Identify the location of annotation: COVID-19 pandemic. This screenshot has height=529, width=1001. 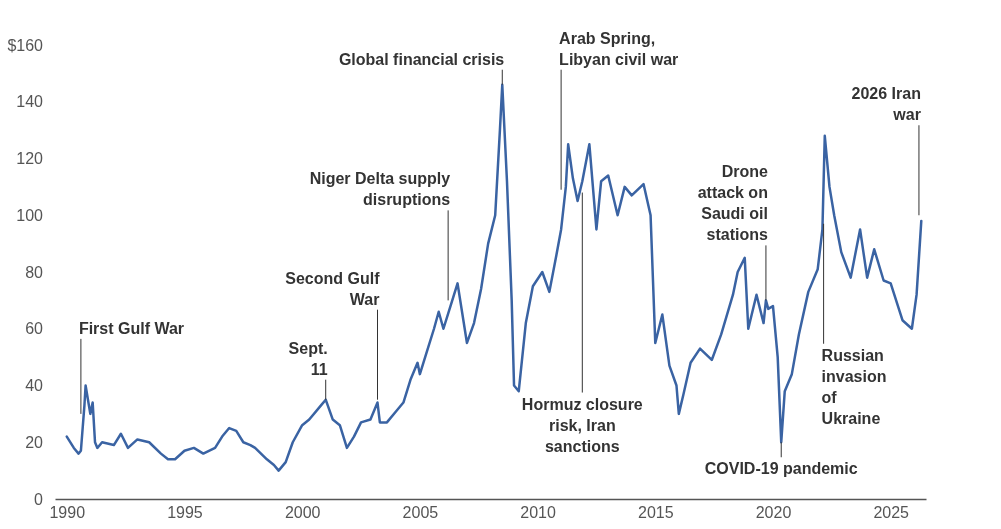
(781, 469).